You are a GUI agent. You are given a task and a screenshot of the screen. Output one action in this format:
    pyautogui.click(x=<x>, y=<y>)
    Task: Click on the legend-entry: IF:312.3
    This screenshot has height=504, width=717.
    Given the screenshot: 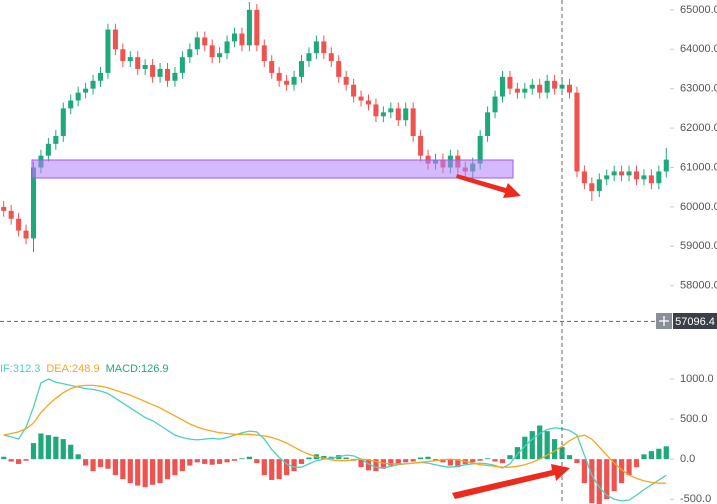 What is the action you would take?
    pyautogui.click(x=20, y=369)
    